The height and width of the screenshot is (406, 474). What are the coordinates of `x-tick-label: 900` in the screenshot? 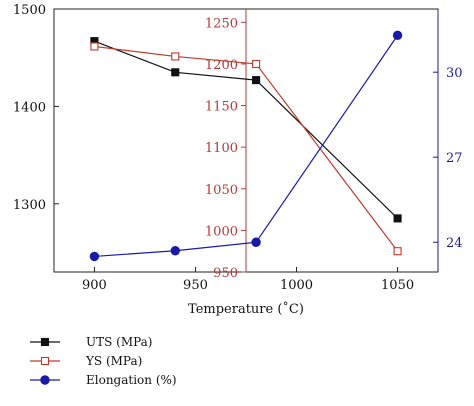 It's located at (94, 285).